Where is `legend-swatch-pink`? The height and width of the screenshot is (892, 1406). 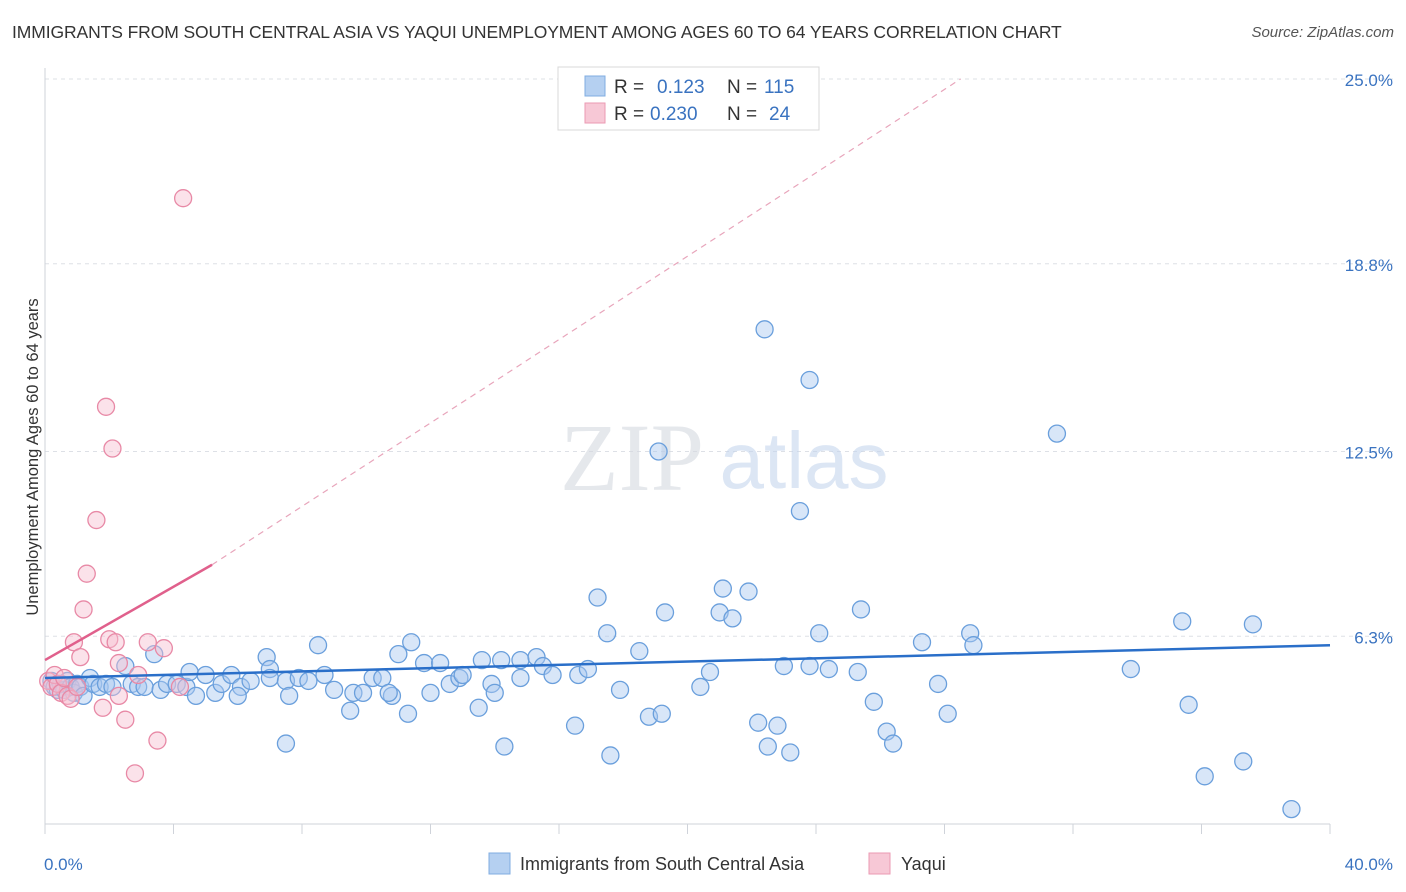
legend-swatch-pink is located at coordinates (595, 113).